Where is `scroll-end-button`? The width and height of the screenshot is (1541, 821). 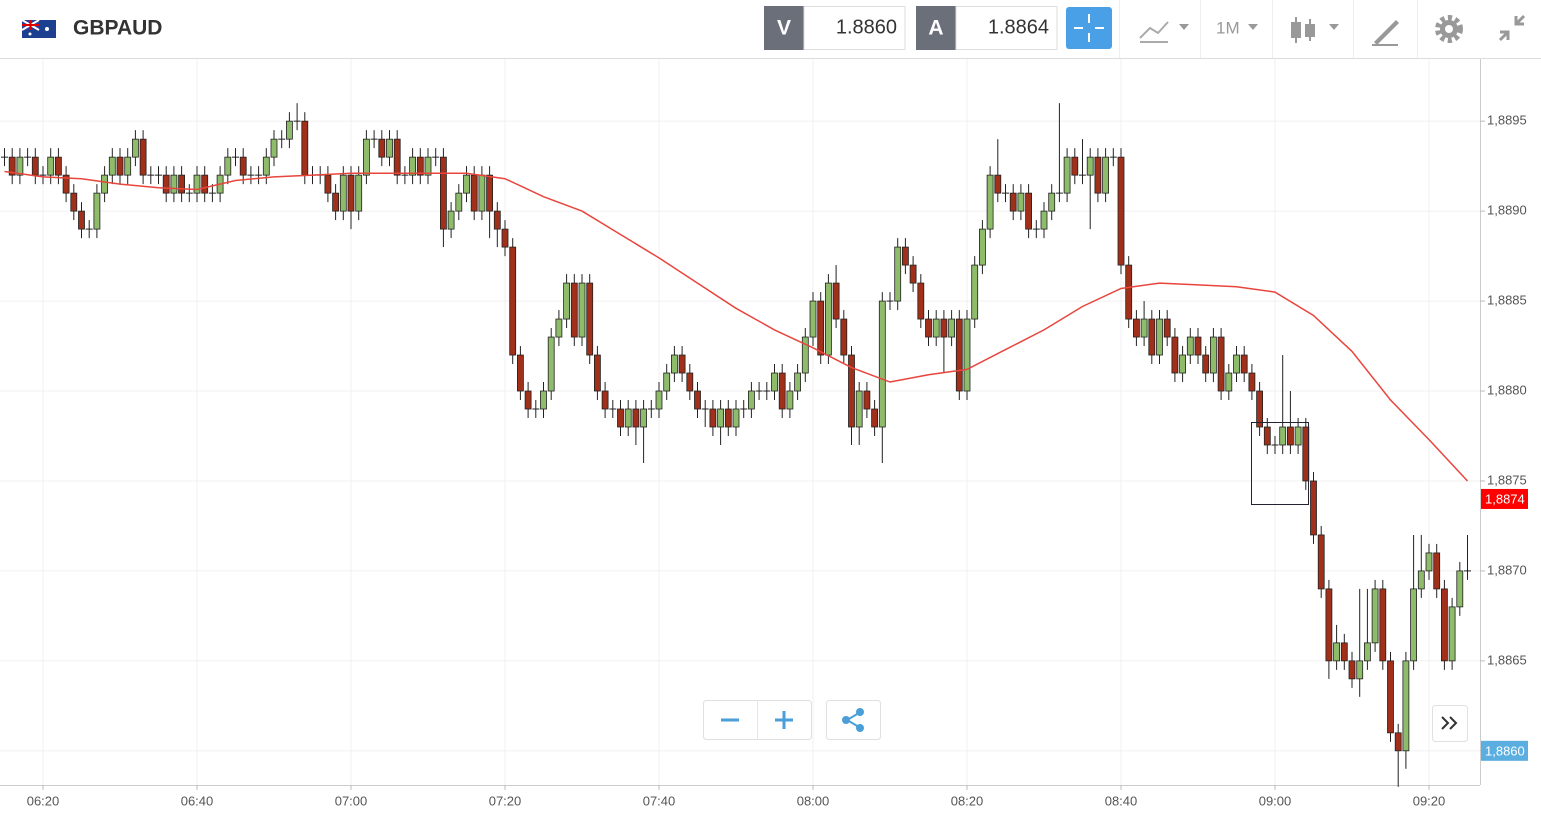
scroll-end-button is located at coordinates (1450, 723).